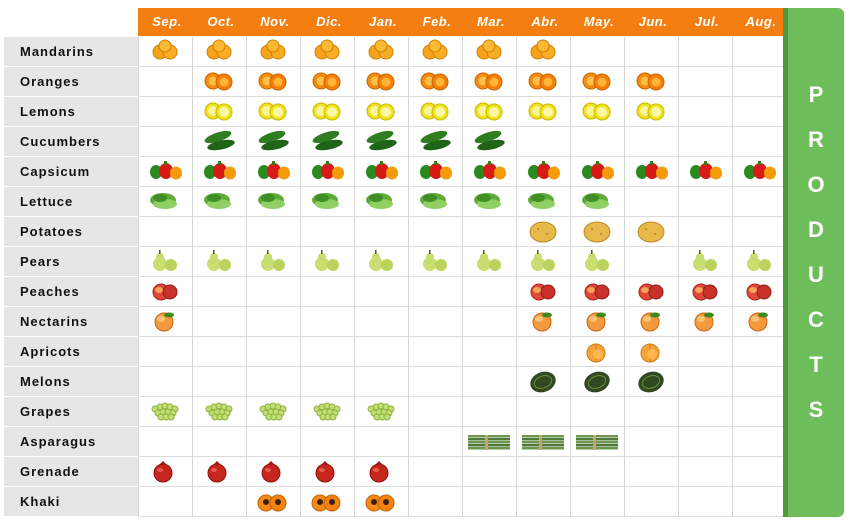  I want to click on products-title-letter: R, so click(816, 139).